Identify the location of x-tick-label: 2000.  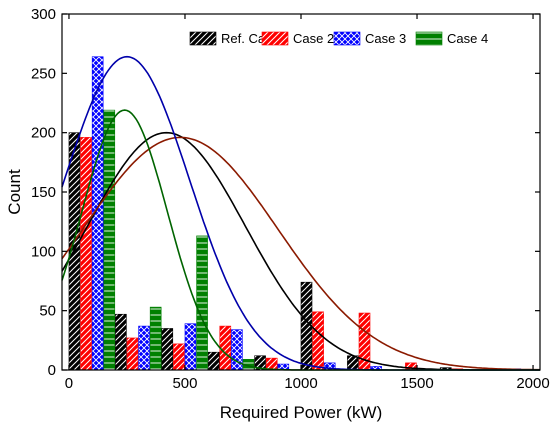
(532, 383).